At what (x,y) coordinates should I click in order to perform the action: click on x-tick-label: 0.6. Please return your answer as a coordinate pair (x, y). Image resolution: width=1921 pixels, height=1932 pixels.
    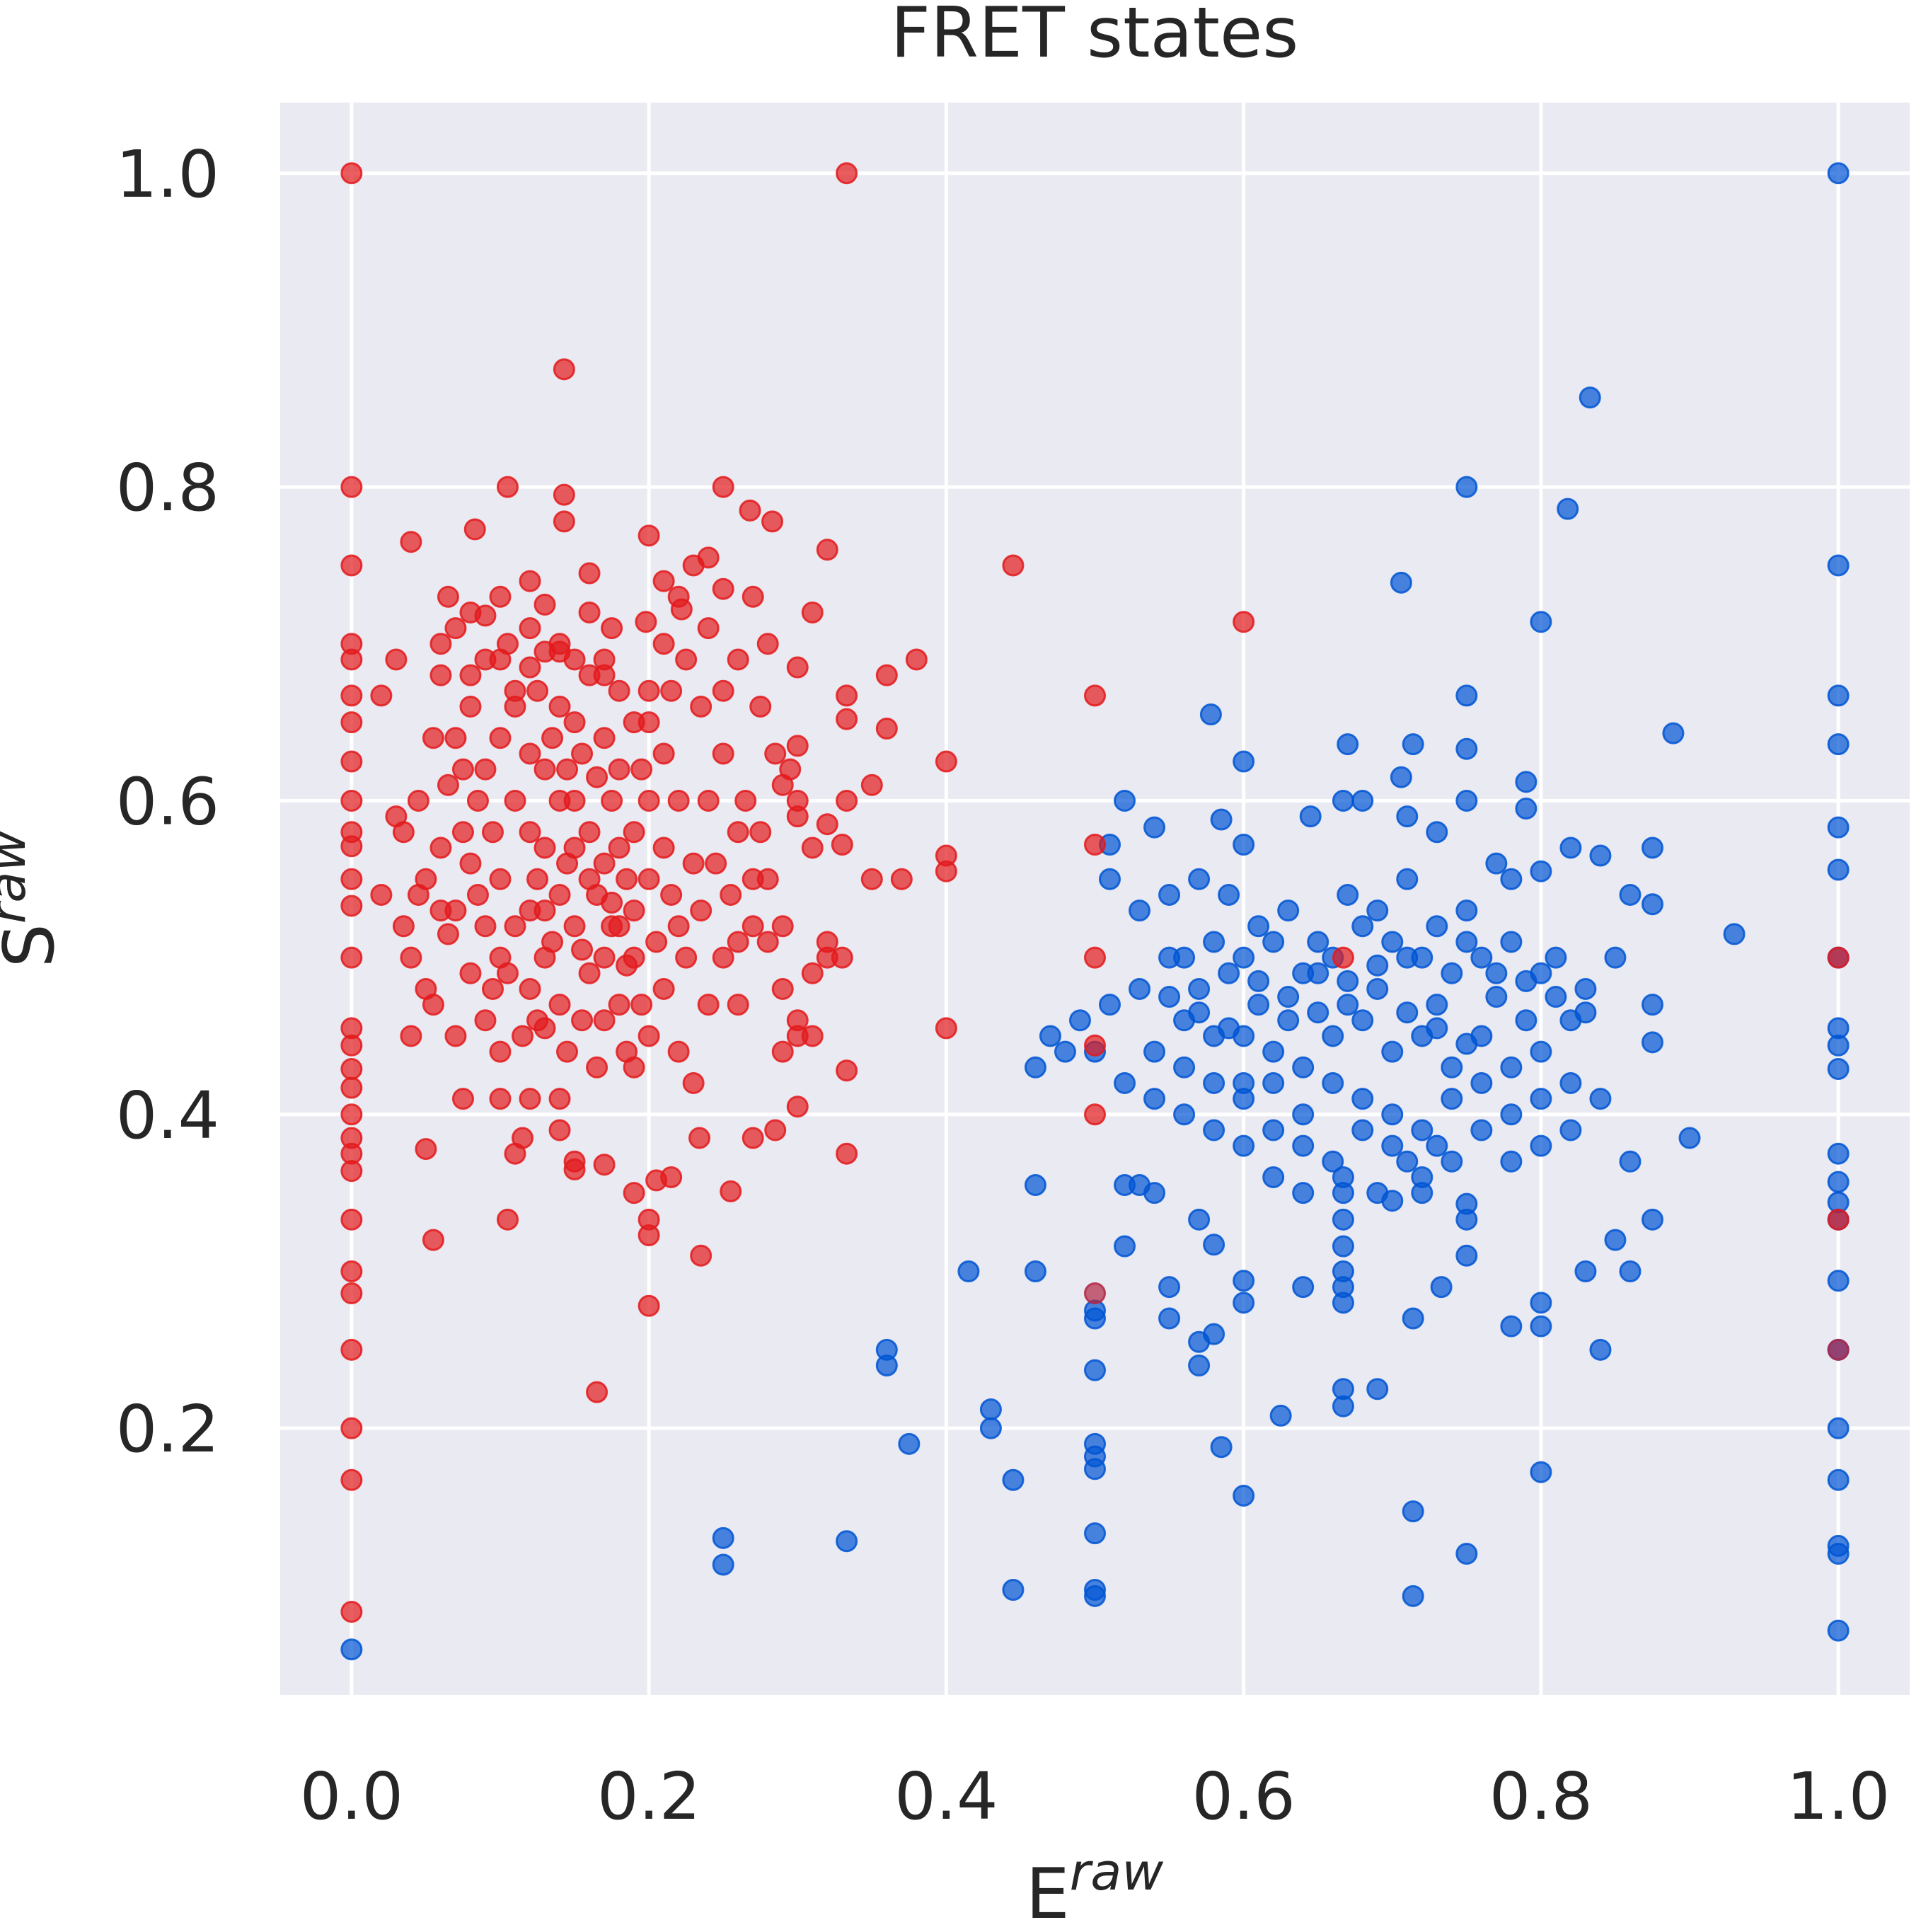
    Looking at the image, I should click on (1243, 1797).